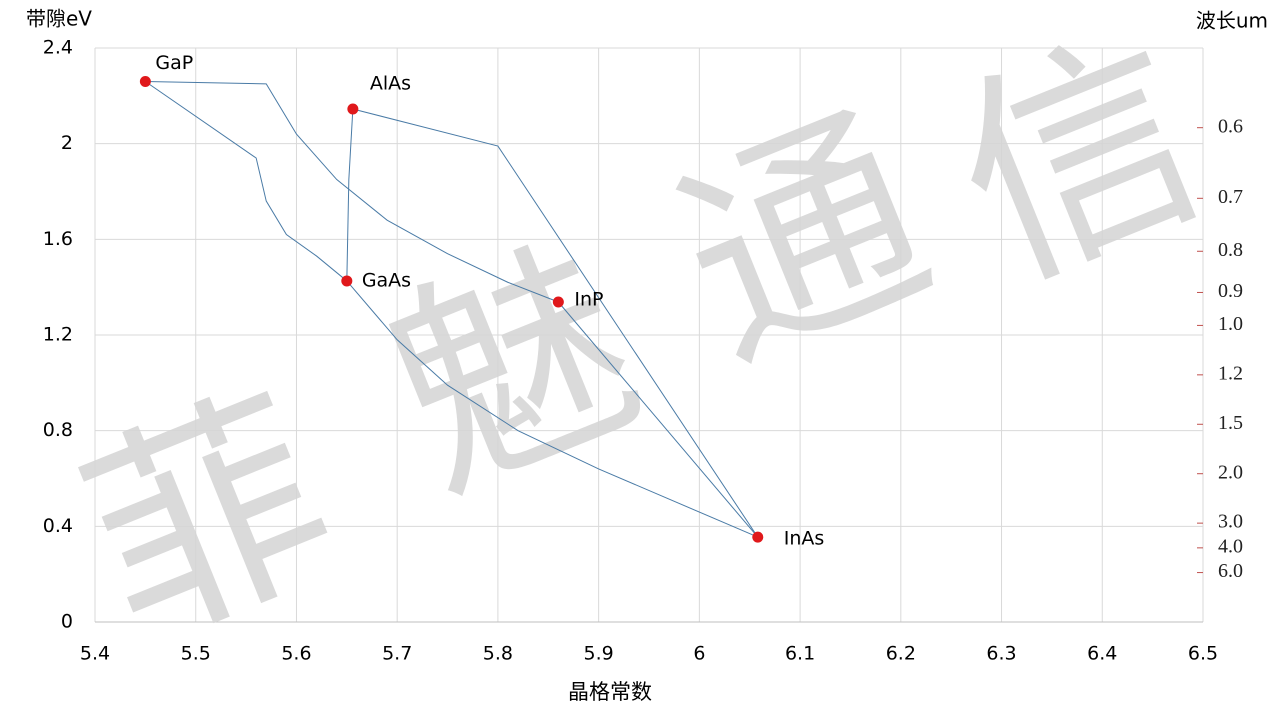 The width and height of the screenshot is (1280, 720). Describe the element at coordinates (58, 335) in the screenshot. I see `y-tick-label: 1.2` at that location.